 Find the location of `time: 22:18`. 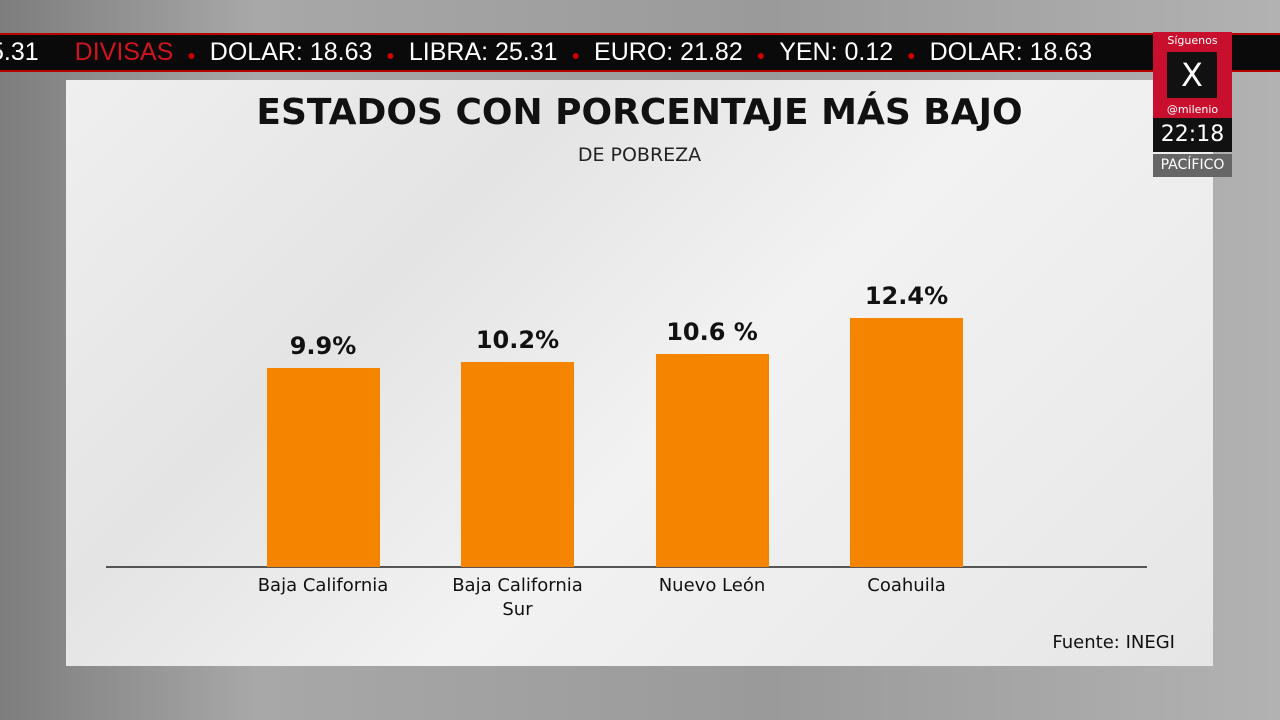

time: 22:18 is located at coordinates (1192, 135).